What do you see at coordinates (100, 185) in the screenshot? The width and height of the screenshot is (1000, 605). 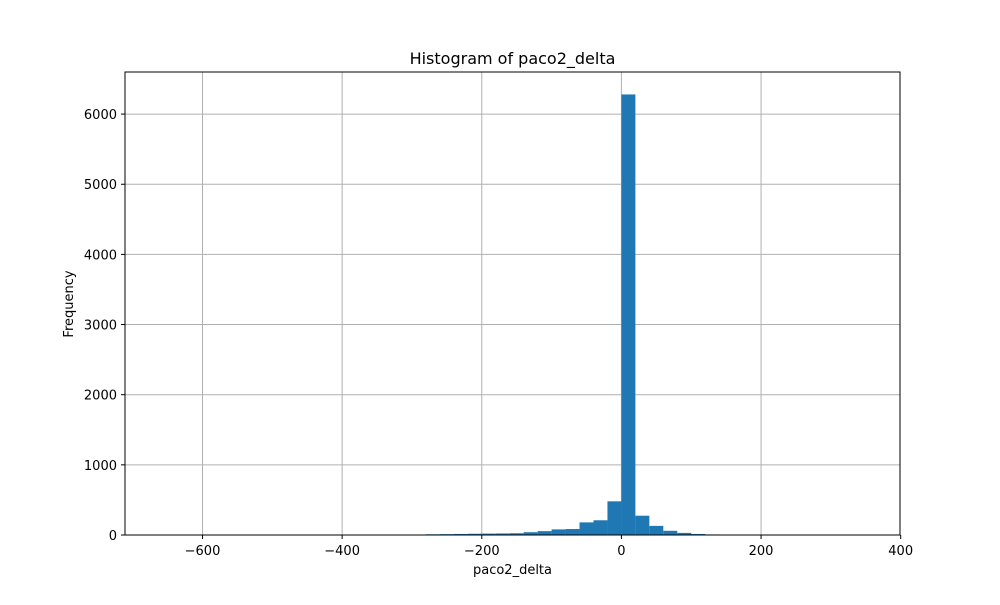 I see `y-tick-label: 5000` at bounding box center [100, 185].